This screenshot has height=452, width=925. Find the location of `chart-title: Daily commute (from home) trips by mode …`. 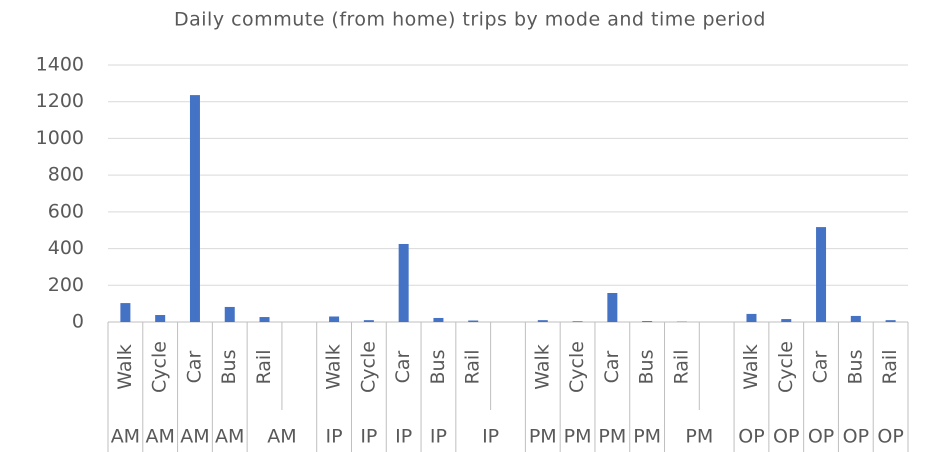

chart-title: Daily commute (from home) trips by mode … is located at coordinates (470, 20).